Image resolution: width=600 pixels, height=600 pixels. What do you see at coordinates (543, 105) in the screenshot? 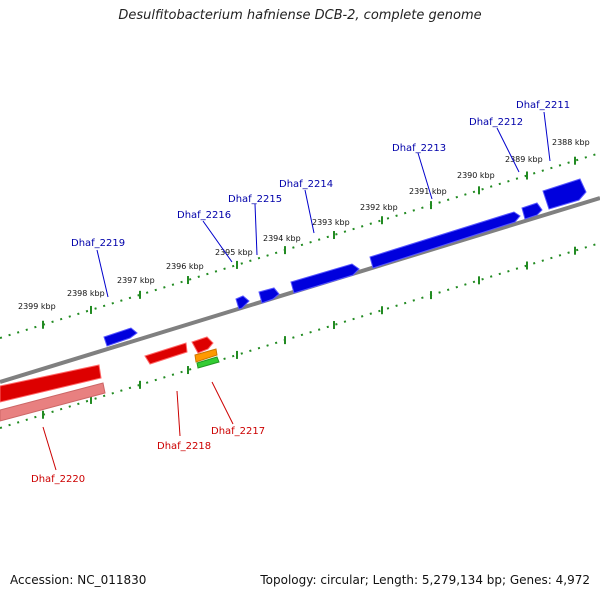
I see `gene-label-dhaf-2211: Dhaf_2211` at bounding box center [543, 105].